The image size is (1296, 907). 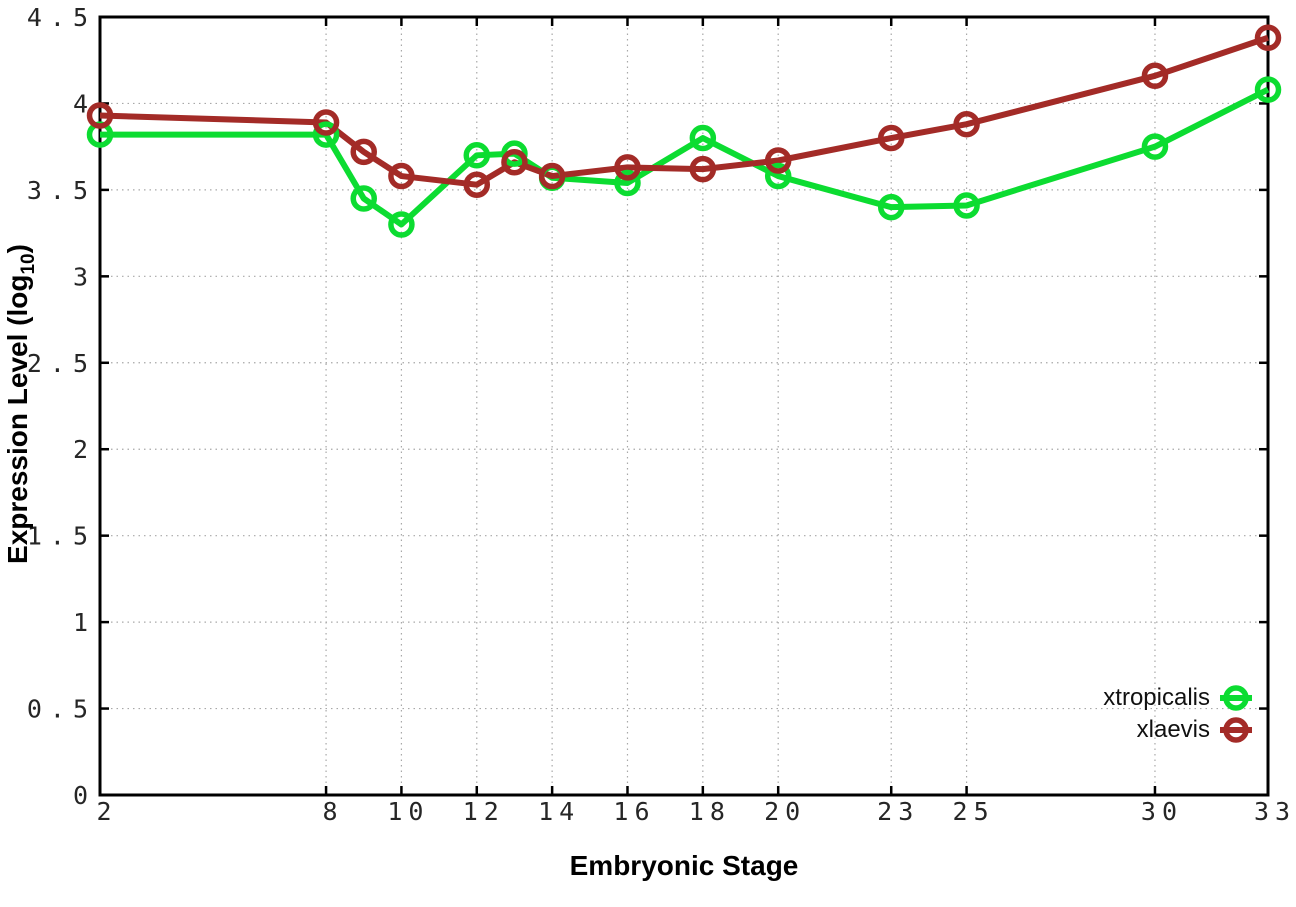 I want to click on x-axis-title: Embryonic Stage, so click(x=684, y=865).